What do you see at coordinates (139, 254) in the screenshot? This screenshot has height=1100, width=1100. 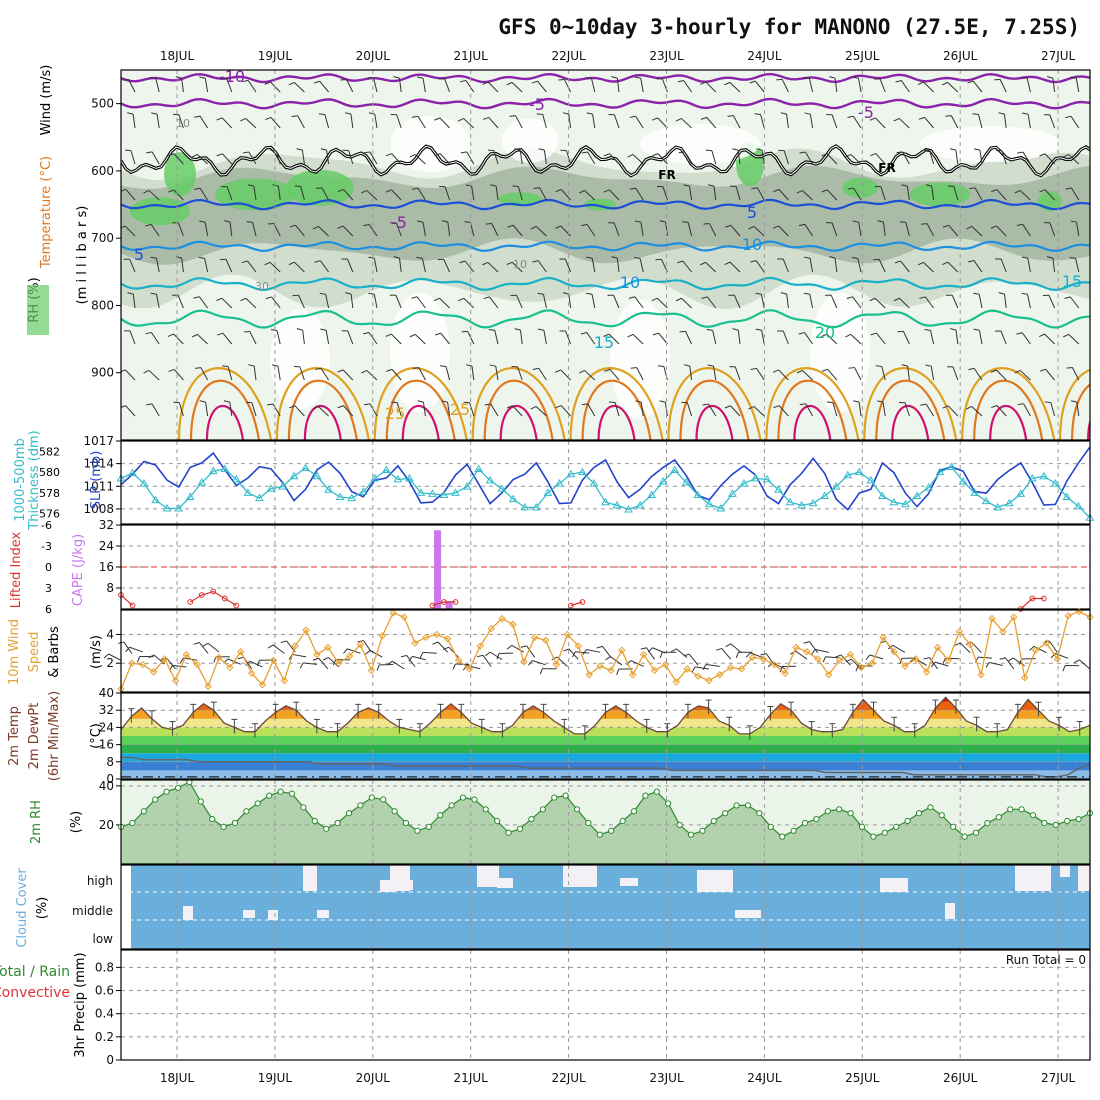 I see `temperature-contour-label: 5` at bounding box center [139, 254].